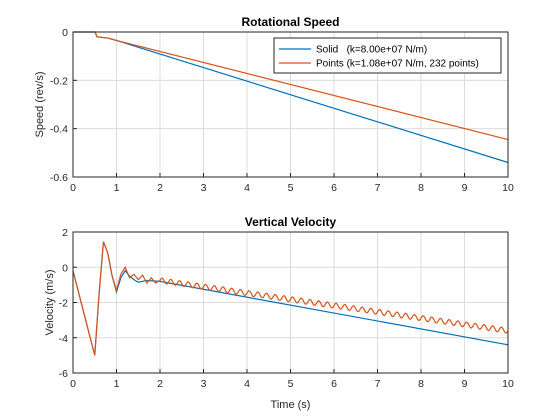  Describe the element at coordinates (291, 405) in the screenshot. I see `vertical-velocity-xlabel: Time (s)` at that location.